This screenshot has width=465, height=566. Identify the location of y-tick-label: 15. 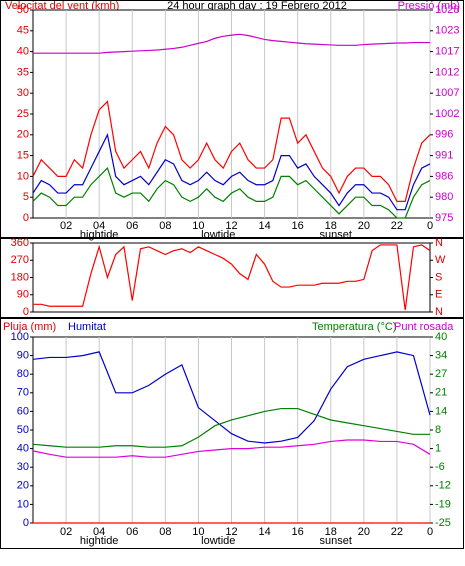
(23, 156).